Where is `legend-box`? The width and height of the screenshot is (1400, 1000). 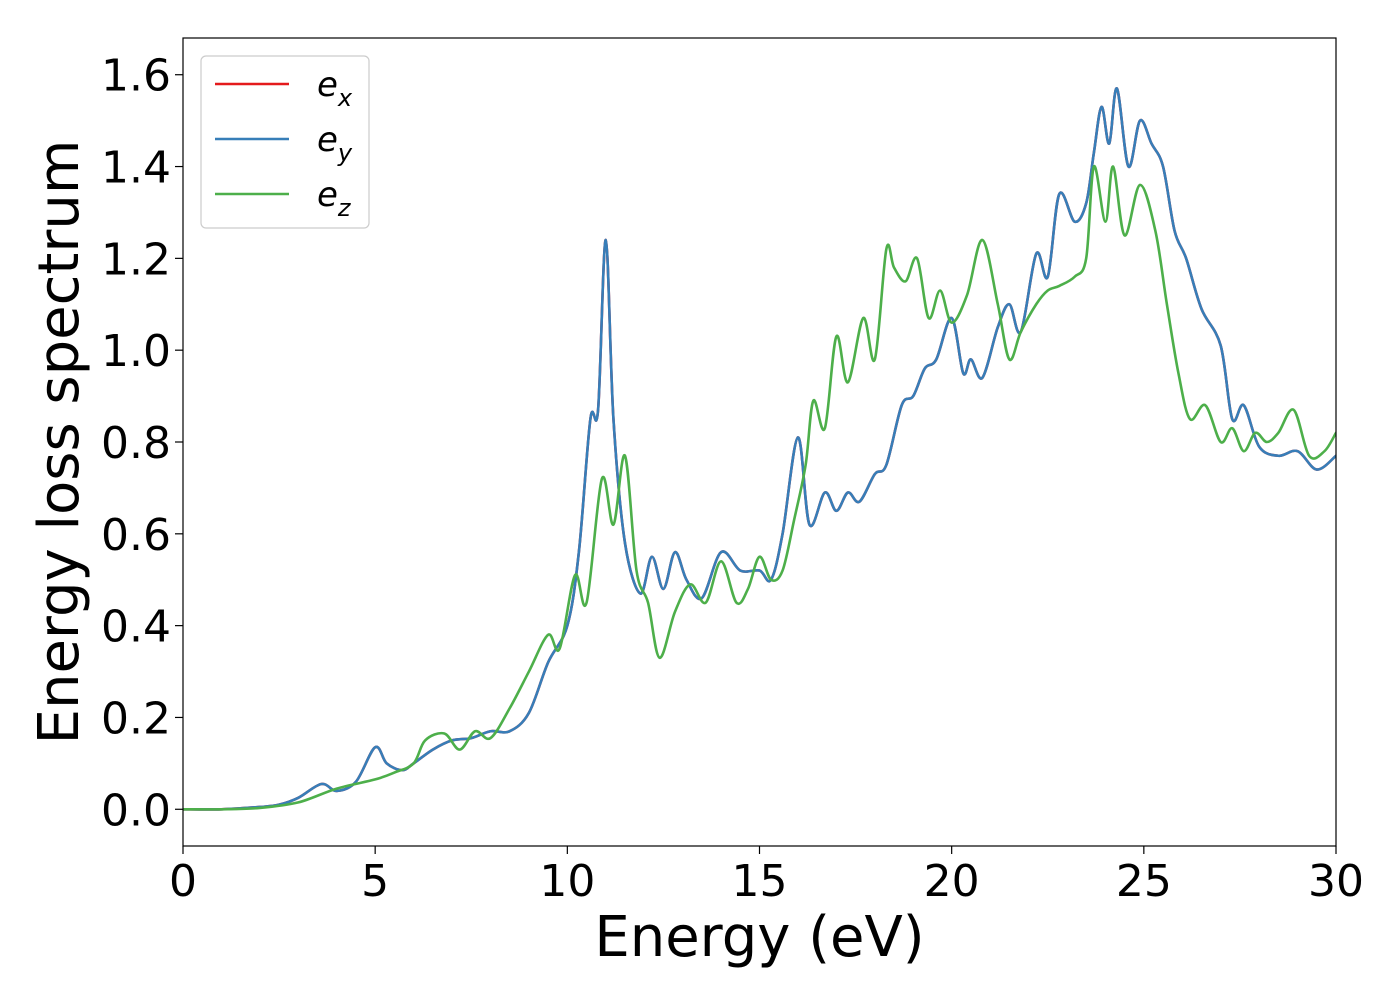 legend-box is located at coordinates (285, 142).